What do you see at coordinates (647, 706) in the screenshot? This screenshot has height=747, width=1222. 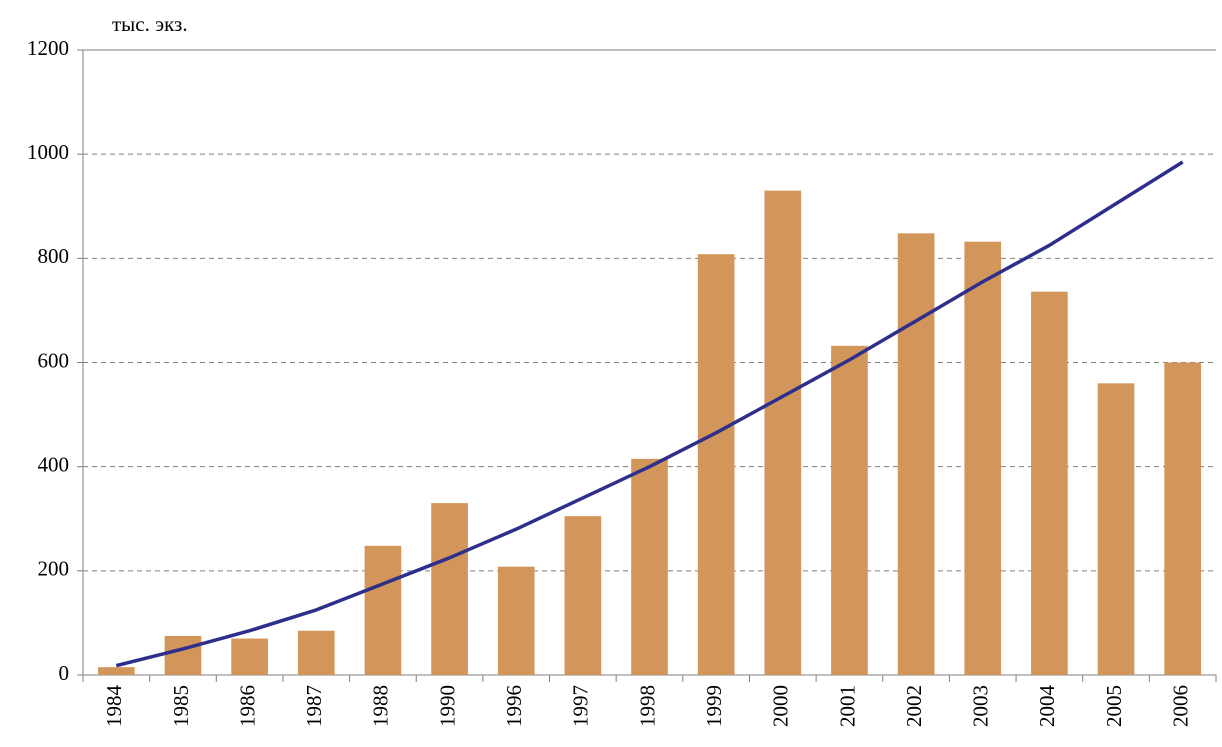 I see `x-tick-label: 1998` at bounding box center [647, 706].